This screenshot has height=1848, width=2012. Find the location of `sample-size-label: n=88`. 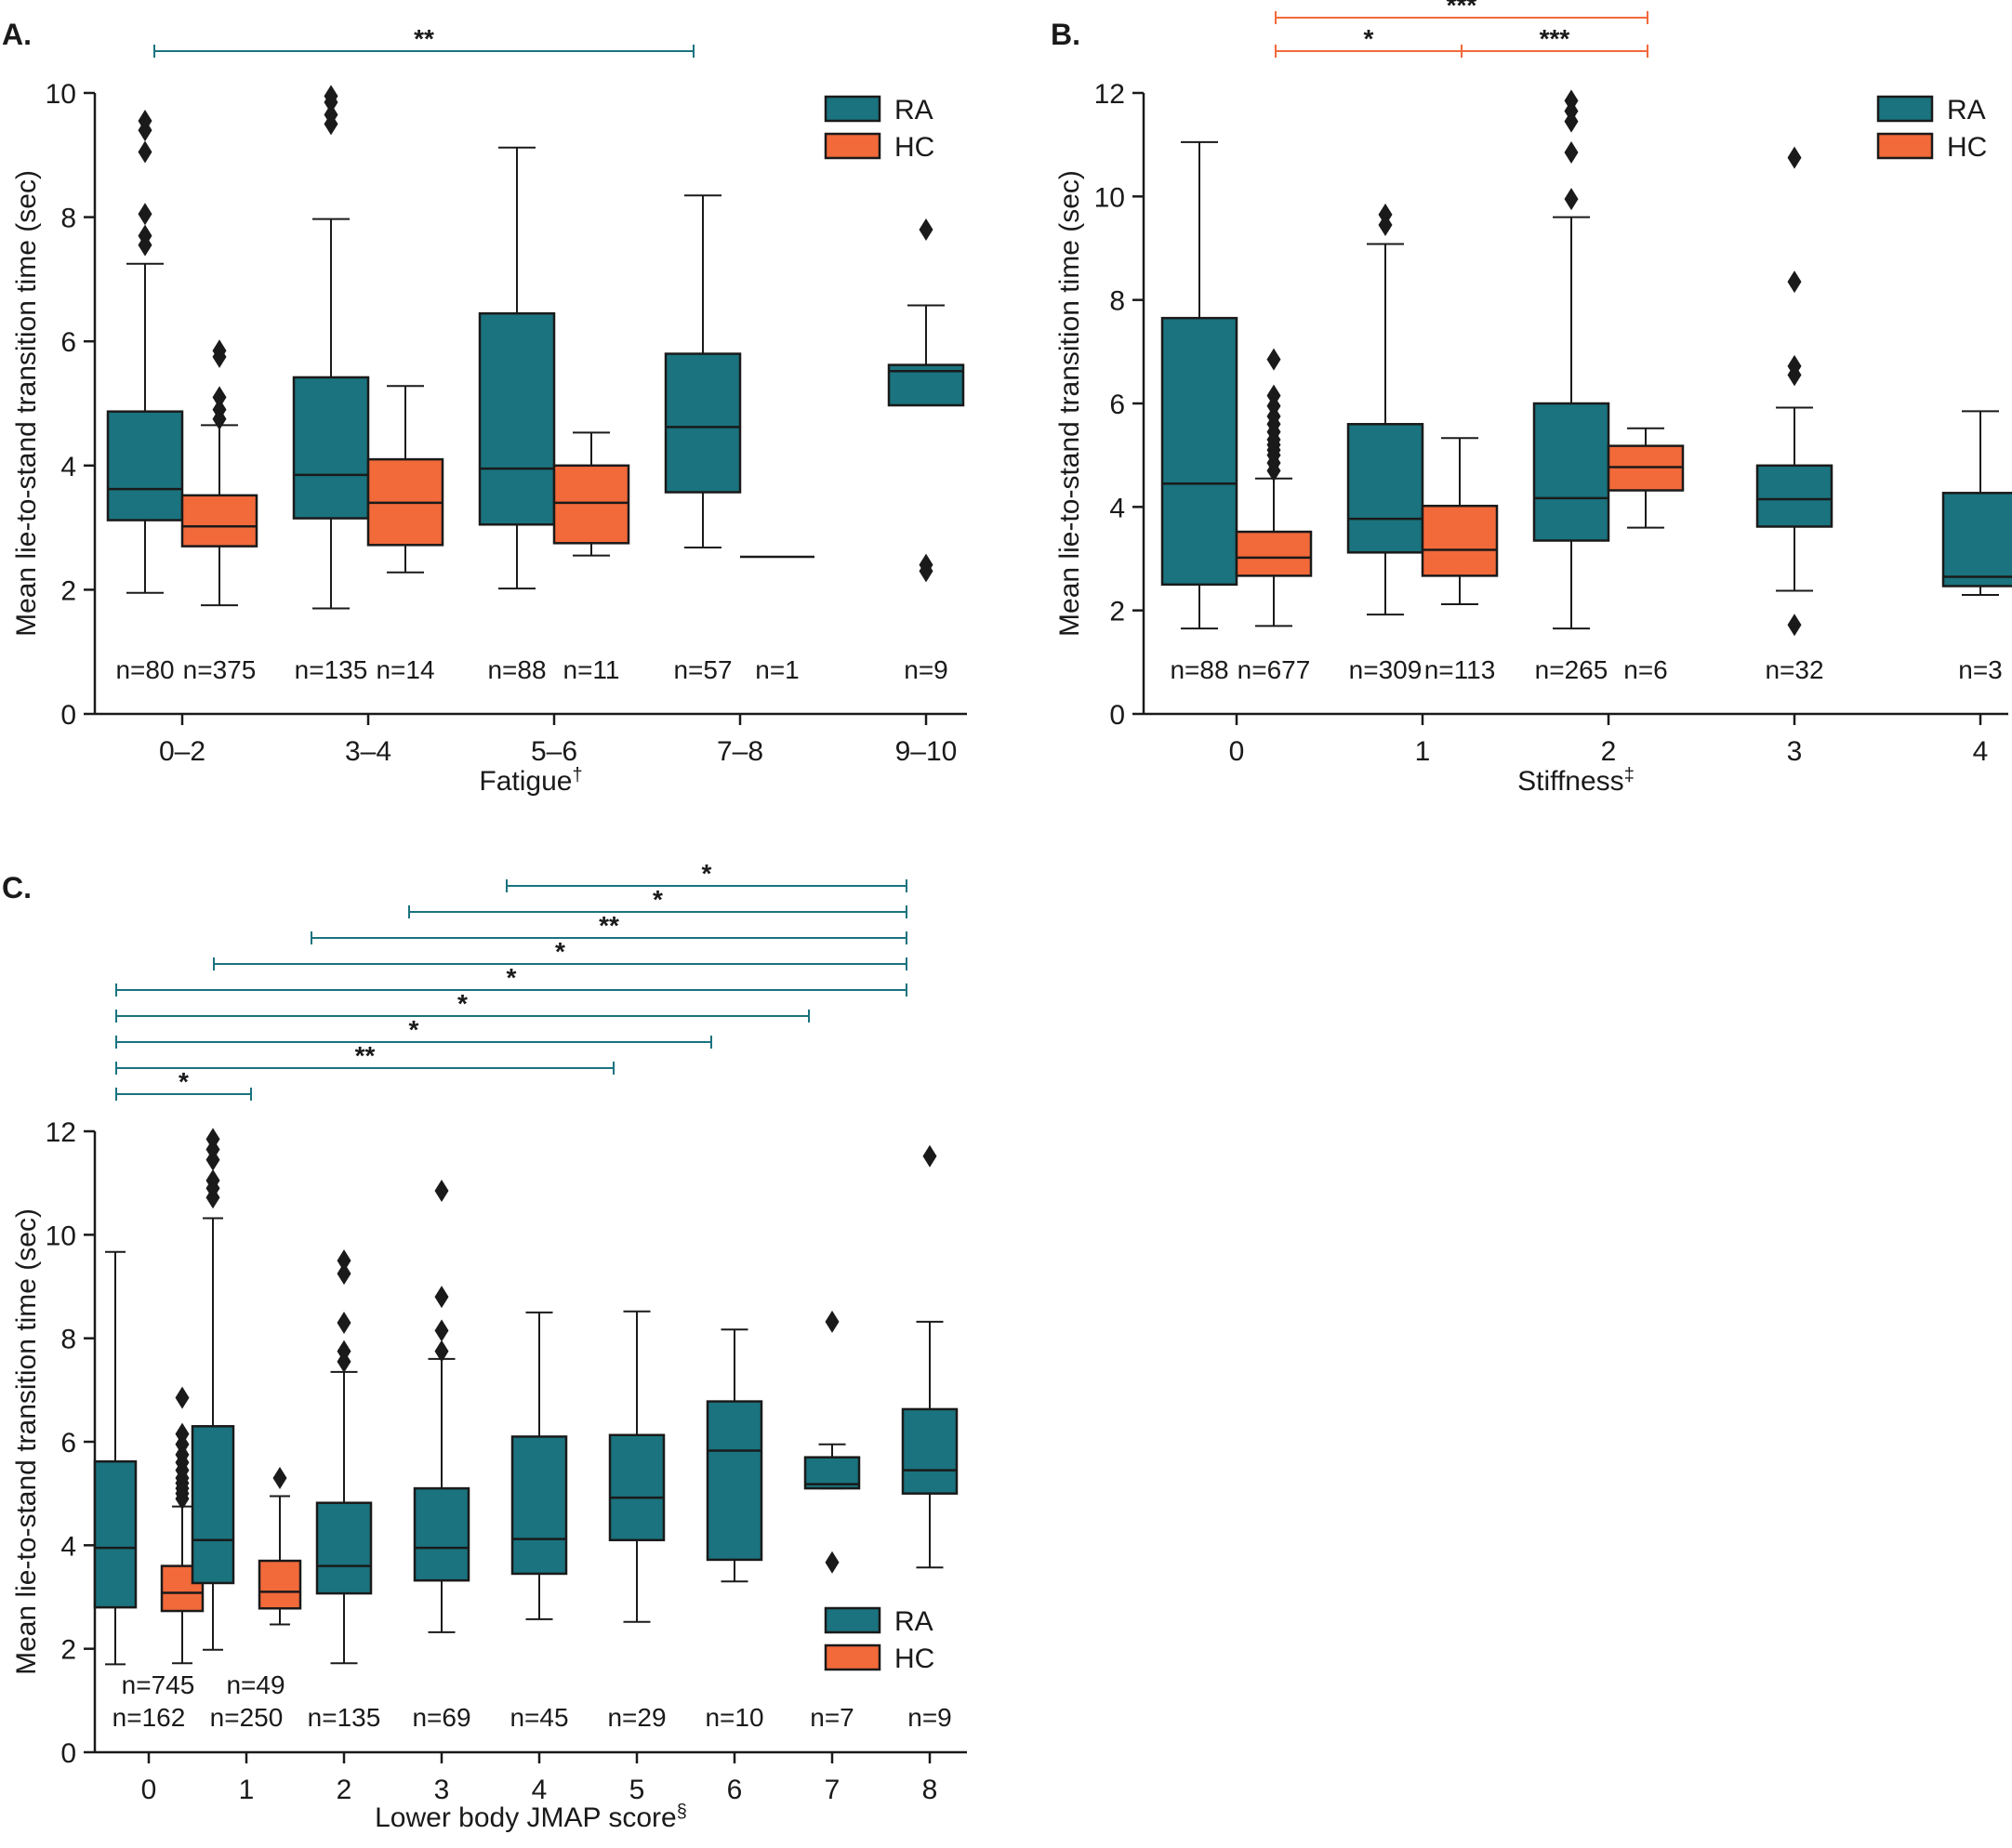

sample-size-label: n=88 is located at coordinates (1199, 669).